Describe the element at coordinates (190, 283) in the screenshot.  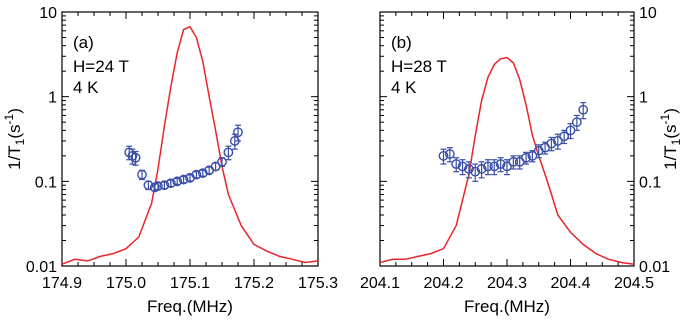
I see `x-tick-label: 175.1` at that location.